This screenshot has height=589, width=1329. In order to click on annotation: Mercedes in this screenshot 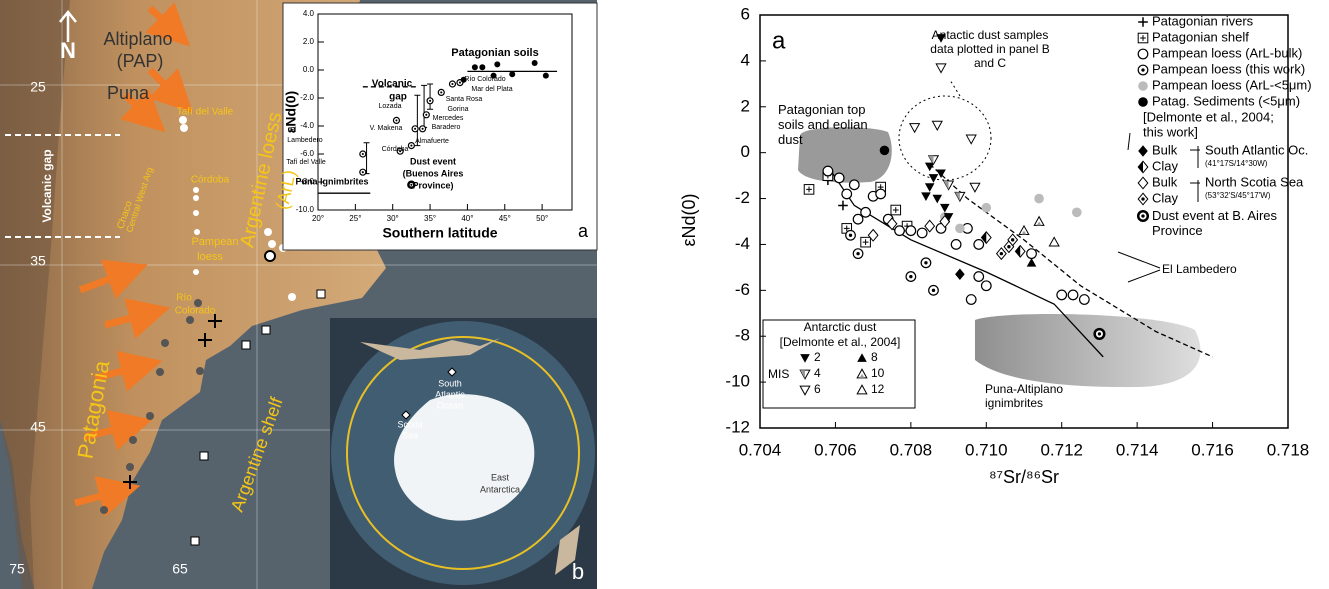, I will do `click(448, 118)`.